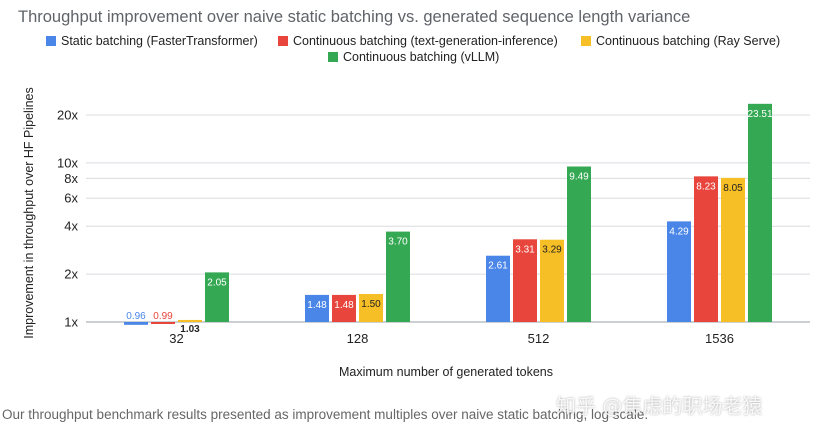 The image size is (824, 437). I want to click on legend-item: Continuous batching (vLLM), so click(413, 57).